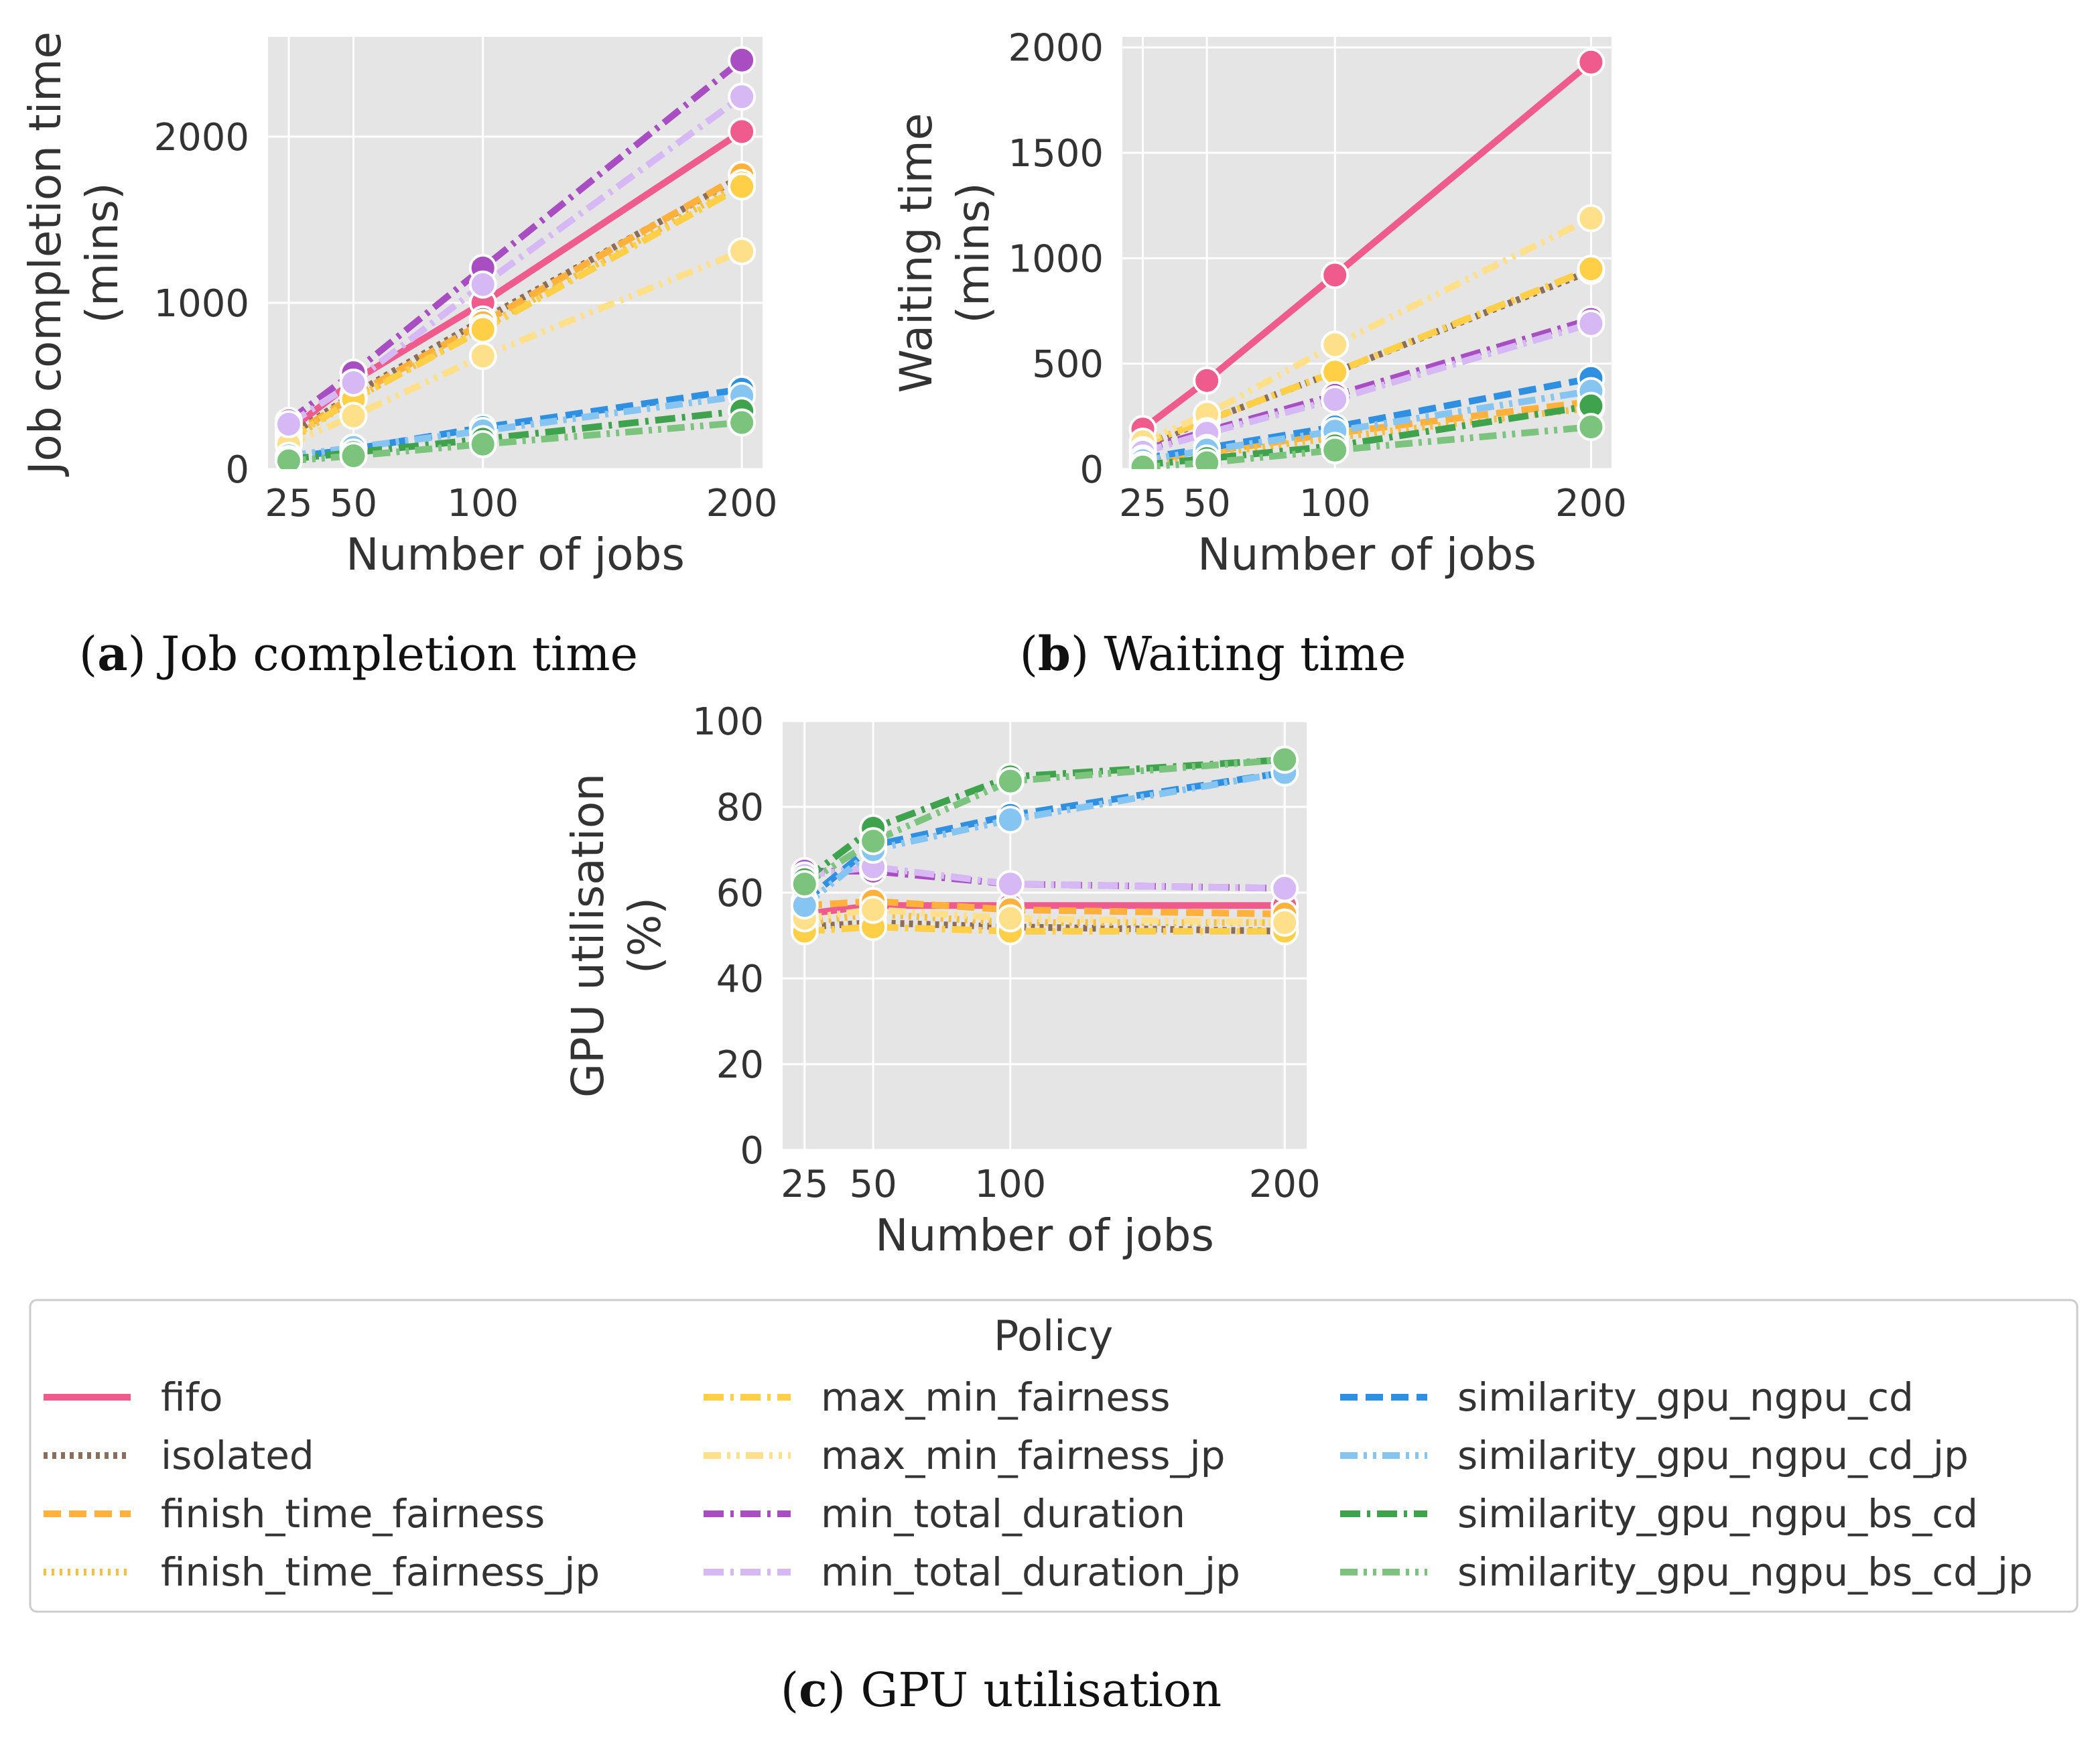 This screenshot has width=2100, height=1743. I want to click on legend-title: Policy, so click(1053, 1335).